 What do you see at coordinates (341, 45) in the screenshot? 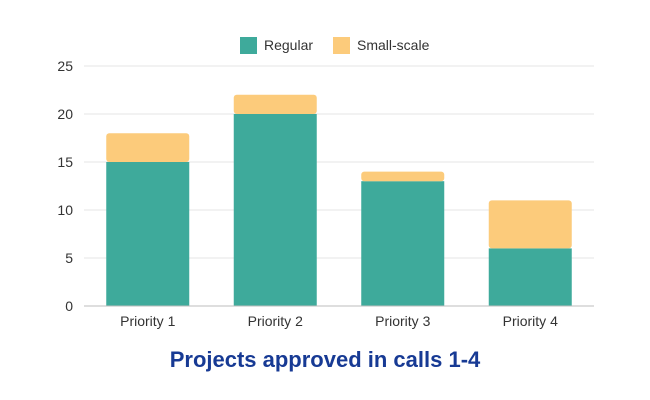
I see `legend-swatch-small-scale` at bounding box center [341, 45].